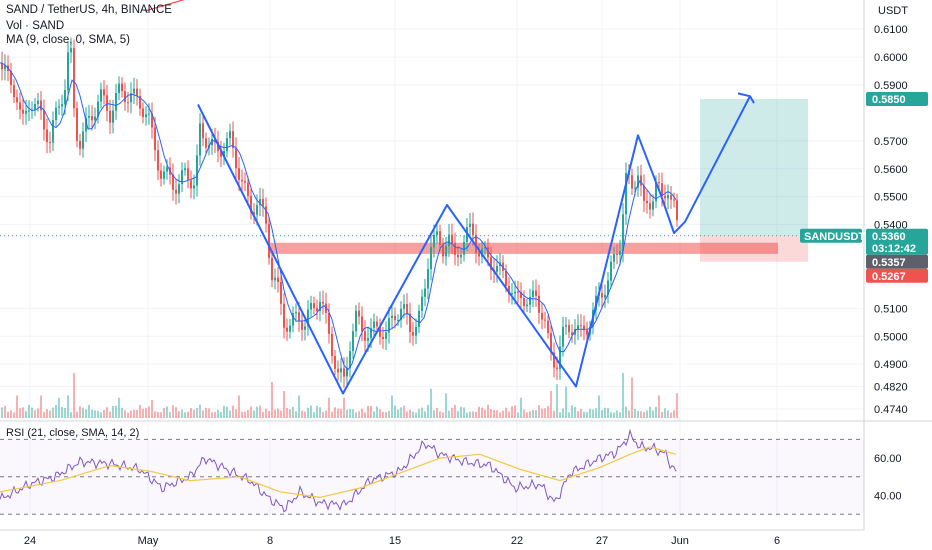  I want to click on target-price-tag-text: 0.5850, so click(889, 100).